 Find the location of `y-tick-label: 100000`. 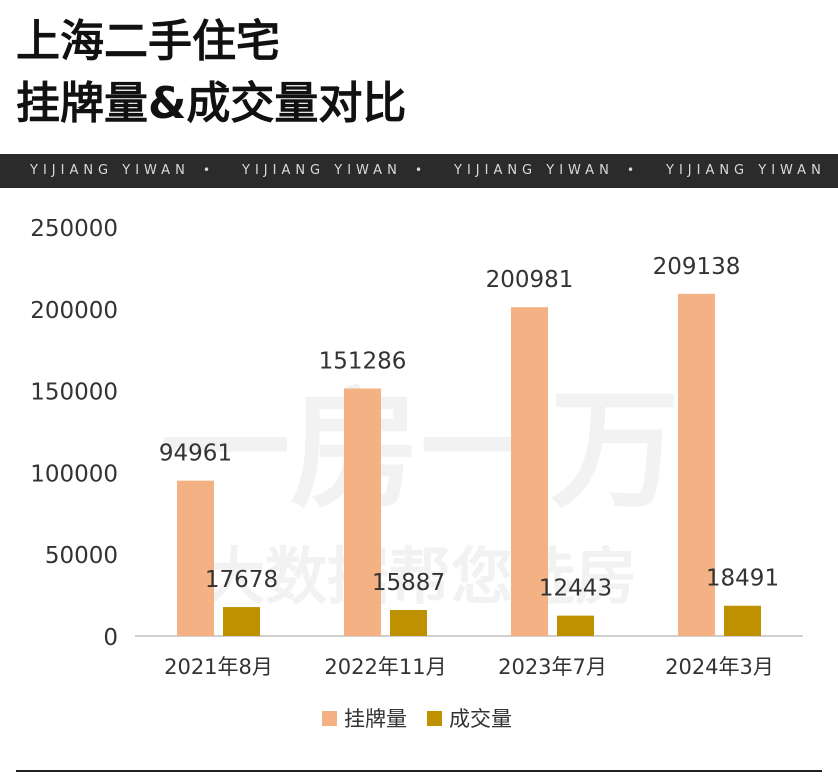

y-tick-label: 100000 is located at coordinates (74, 474).